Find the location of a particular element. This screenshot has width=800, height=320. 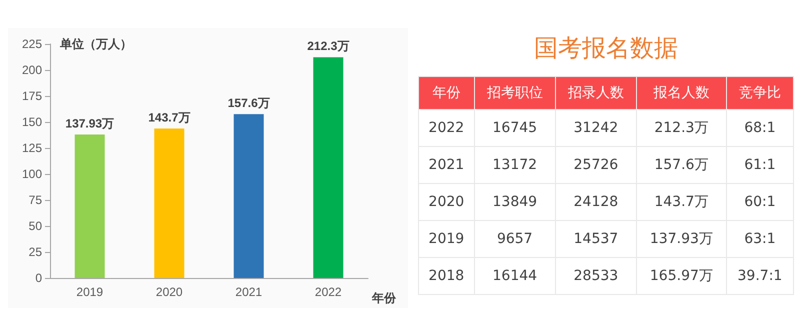

y-axis-title: 年份 is located at coordinates (446, 93).